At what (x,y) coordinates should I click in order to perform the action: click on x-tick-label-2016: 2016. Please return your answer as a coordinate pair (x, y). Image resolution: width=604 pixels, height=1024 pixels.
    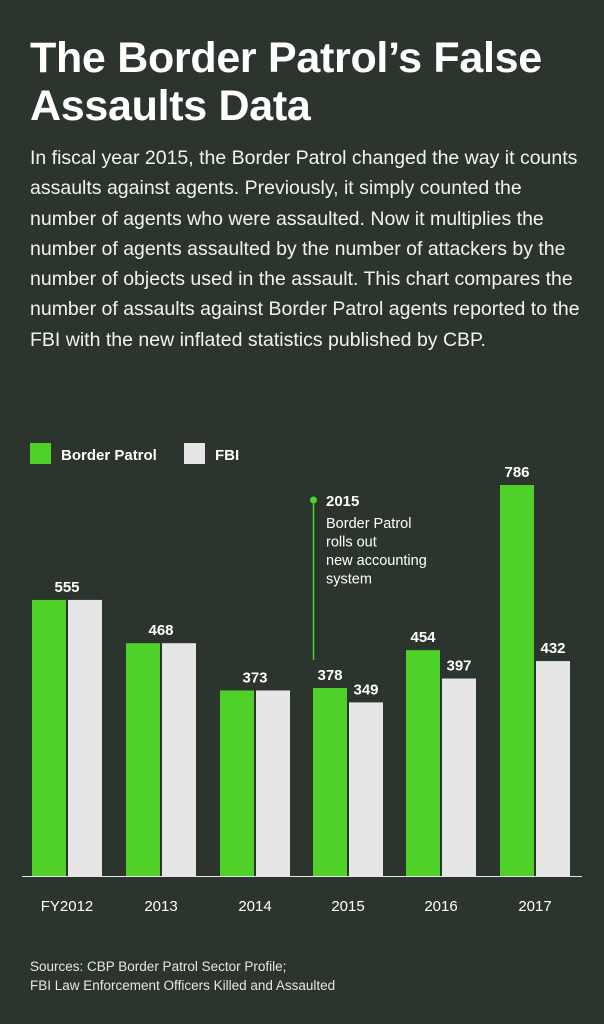
    Looking at the image, I should click on (440, 906).